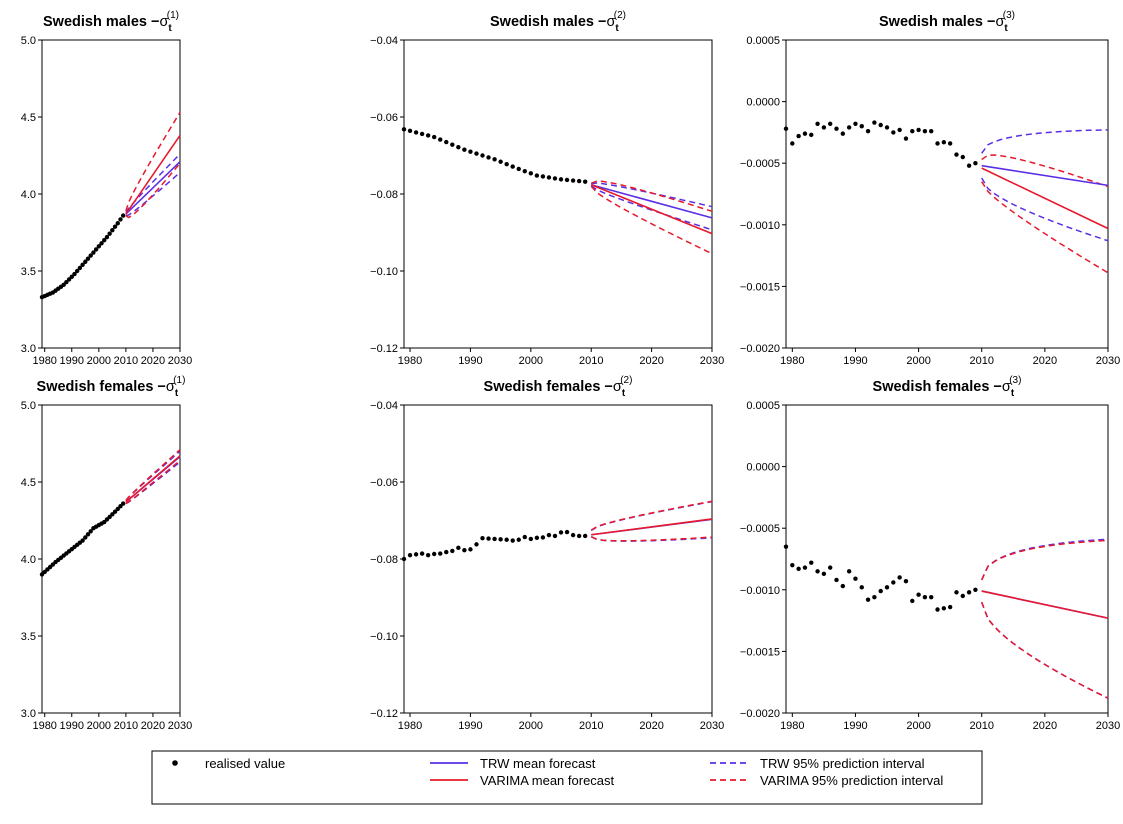  I want to click on legend-label: VARIMA 95% prediction interval, so click(851, 780).